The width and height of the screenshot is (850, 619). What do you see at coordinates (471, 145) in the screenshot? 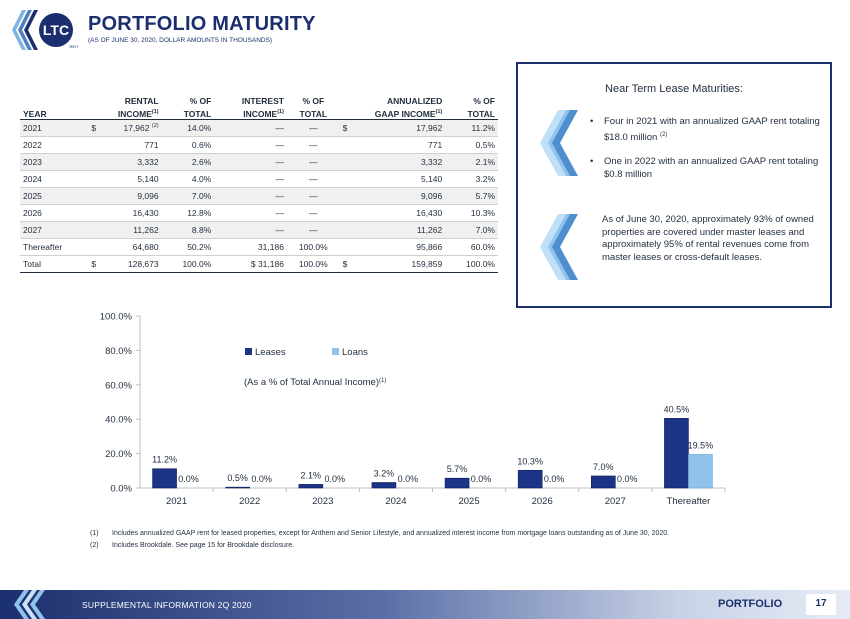
I see `cell-gaap-pct: 0.5%` at bounding box center [471, 145].